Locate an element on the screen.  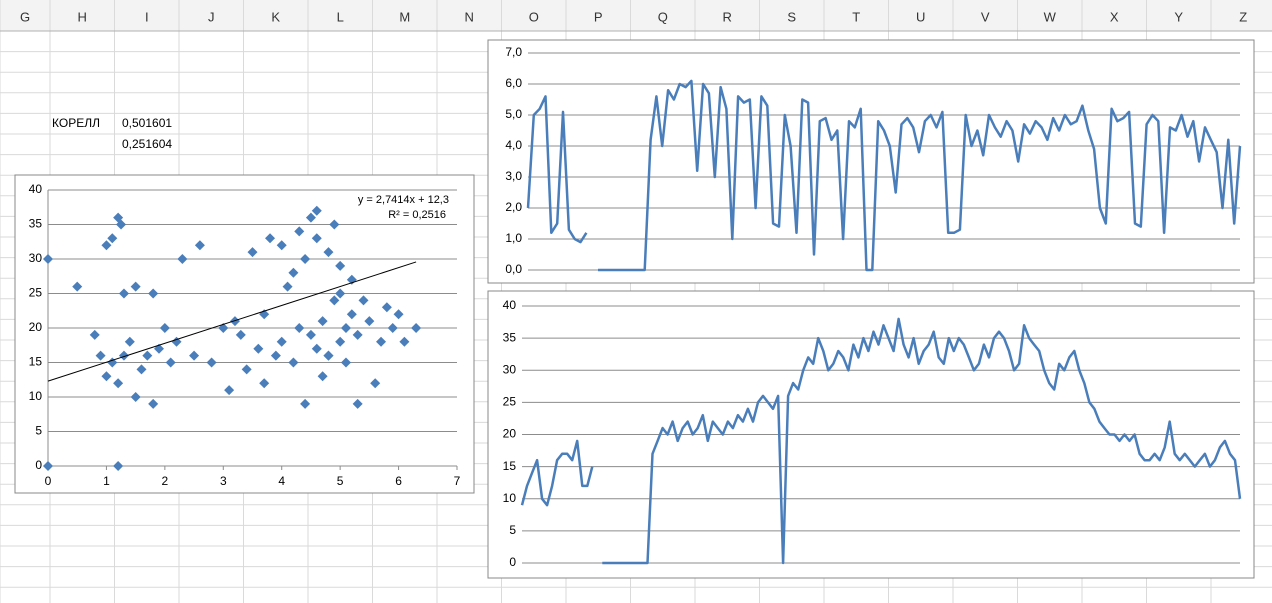
column-header: N is located at coordinates (469, 16).